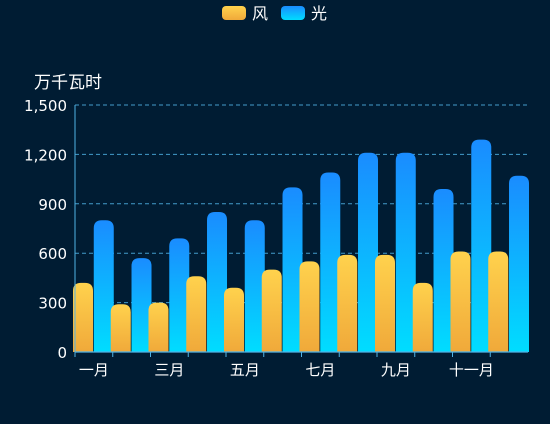  I want to click on y-tick-label: 300, so click(52, 304).